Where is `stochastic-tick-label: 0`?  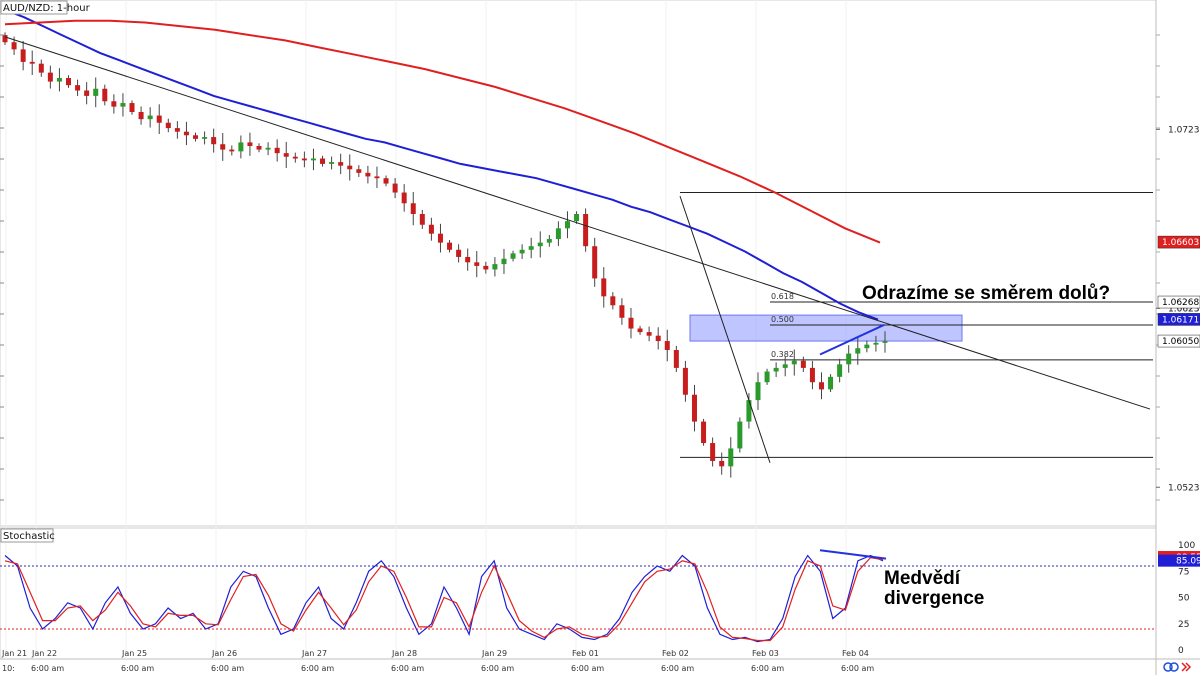 stochastic-tick-label: 0 is located at coordinates (1181, 651).